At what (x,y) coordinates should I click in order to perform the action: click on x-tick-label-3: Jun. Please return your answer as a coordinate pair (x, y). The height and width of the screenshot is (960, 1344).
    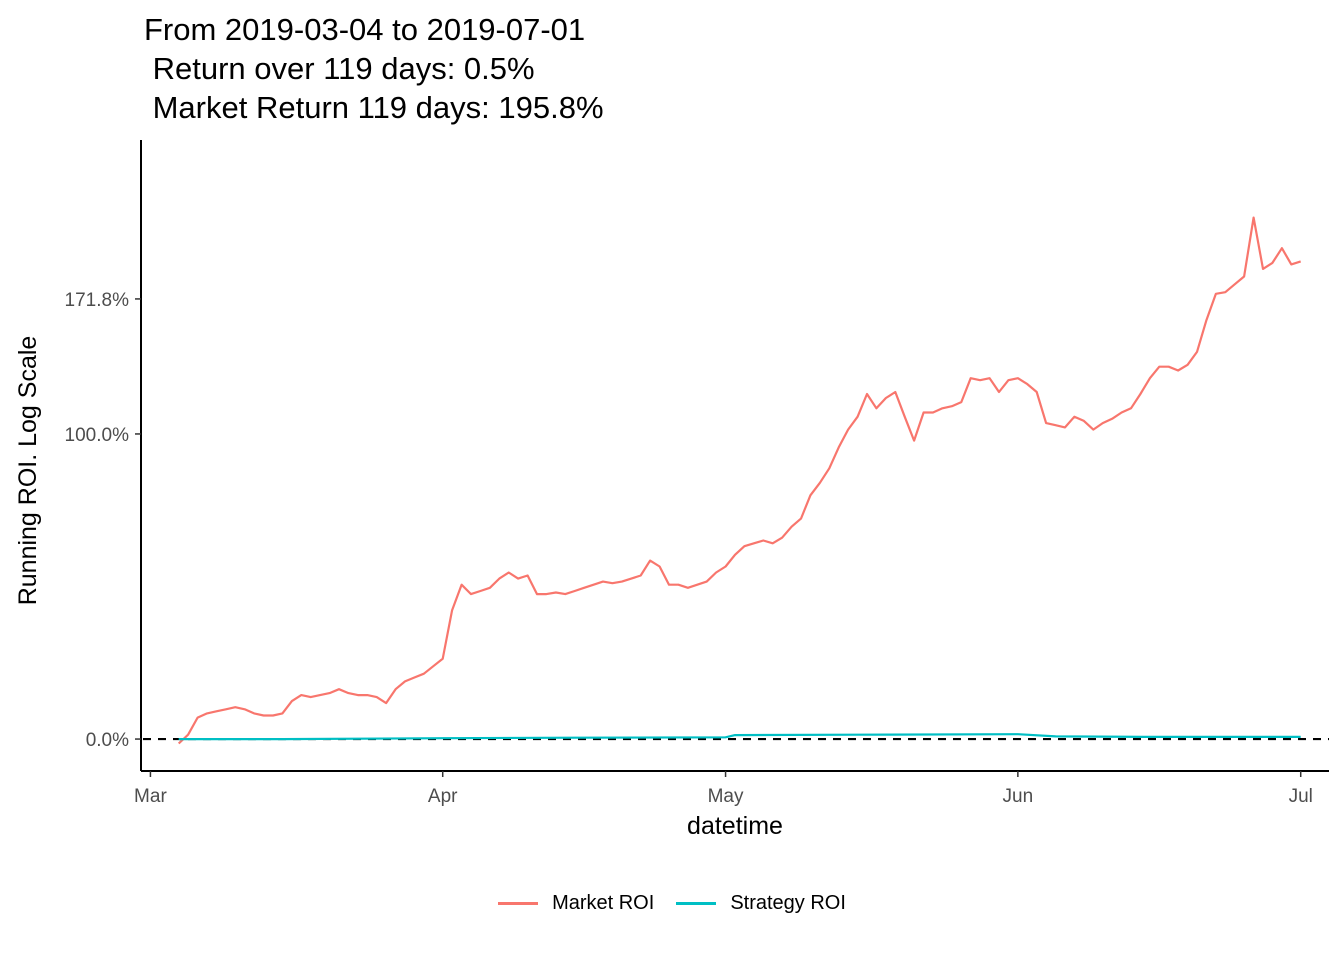
    Looking at the image, I should click on (1018, 796).